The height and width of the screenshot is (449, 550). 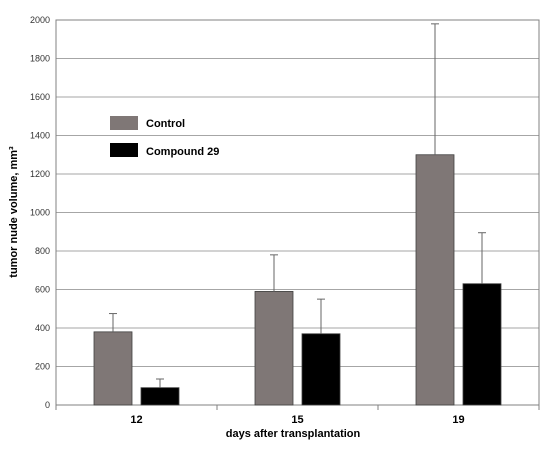 What do you see at coordinates (42, 367) in the screenshot?
I see `y-tick-label: 200` at bounding box center [42, 367].